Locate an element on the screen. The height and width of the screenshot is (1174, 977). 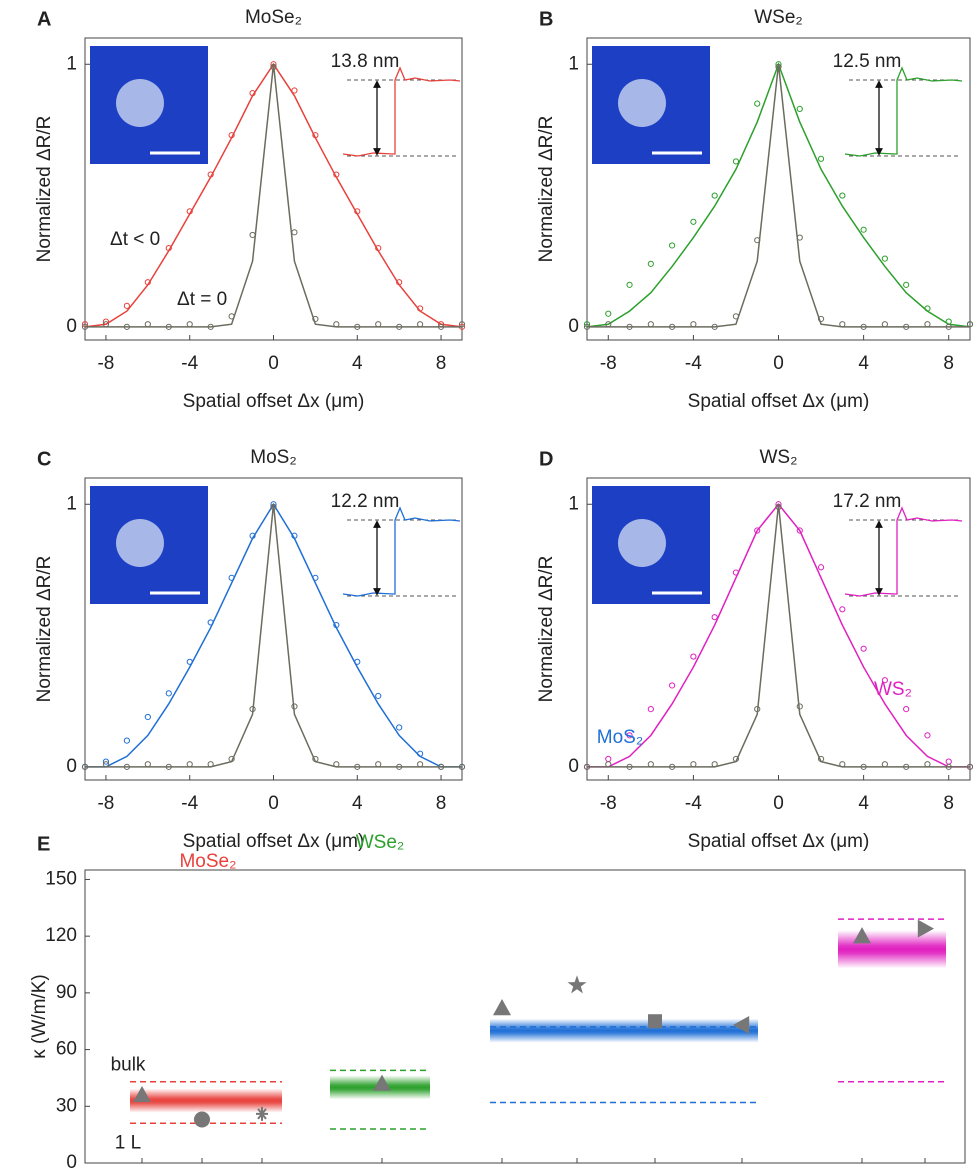
chart-title: MoS₂ is located at coordinates (273, 457).